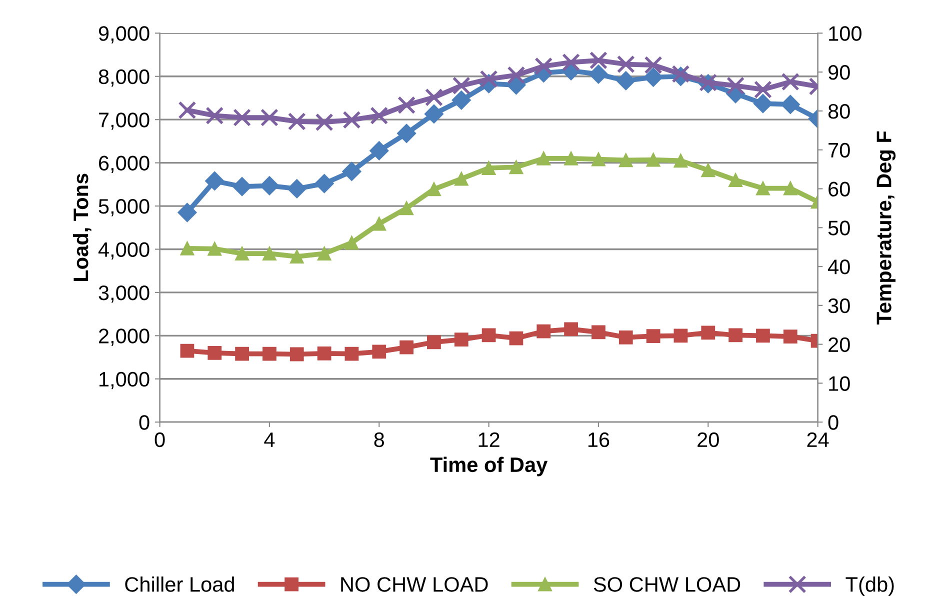 The width and height of the screenshot is (940, 603). I want to click on legend-label: T(db), so click(870, 586).